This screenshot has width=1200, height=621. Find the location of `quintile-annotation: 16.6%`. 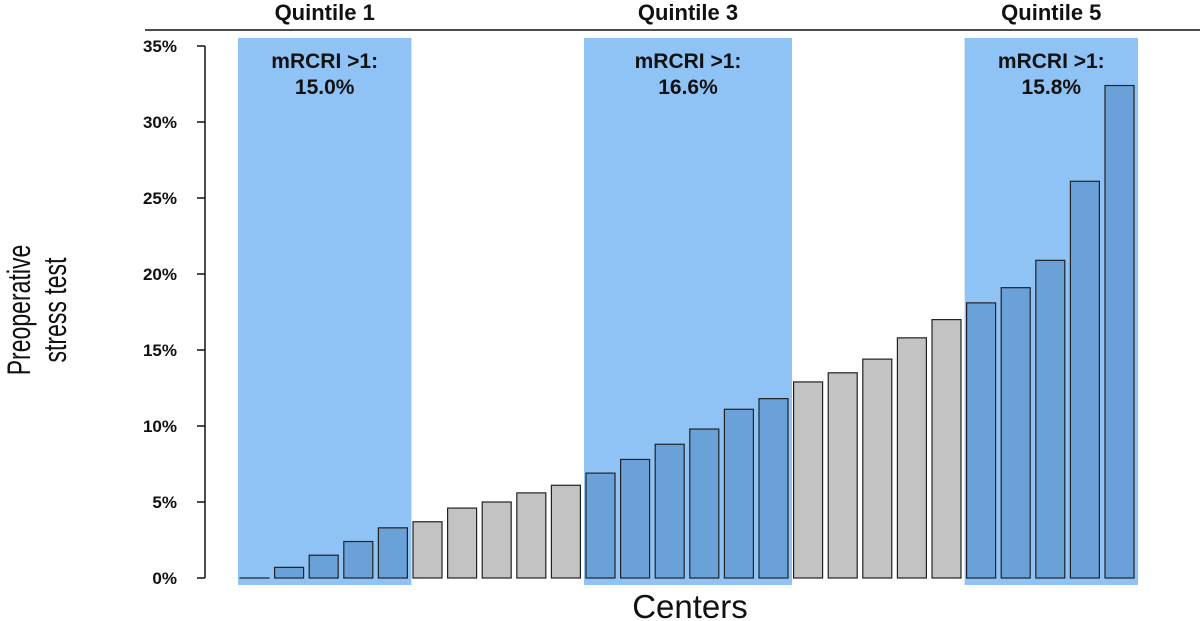

quintile-annotation: 16.6% is located at coordinates (688, 87).